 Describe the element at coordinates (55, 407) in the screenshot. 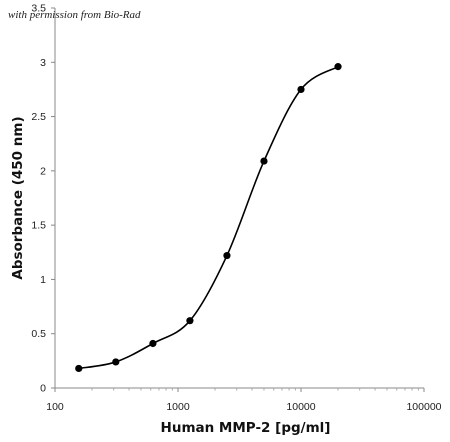

I see `x-tick-label: 100` at that location.